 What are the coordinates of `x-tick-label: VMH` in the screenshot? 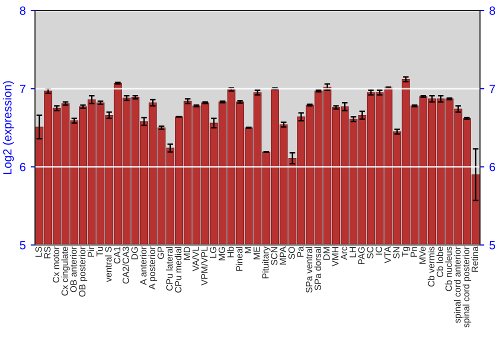 It's located at (335, 256).